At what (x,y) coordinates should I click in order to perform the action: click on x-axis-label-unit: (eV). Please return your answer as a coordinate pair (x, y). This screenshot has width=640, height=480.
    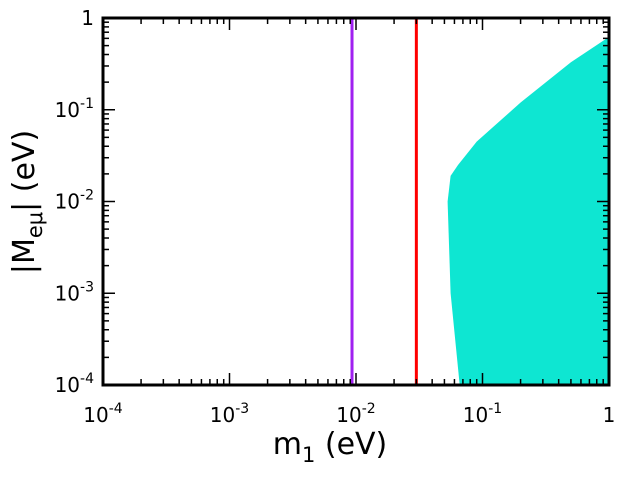
    Looking at the image, I should click on (351, 444).